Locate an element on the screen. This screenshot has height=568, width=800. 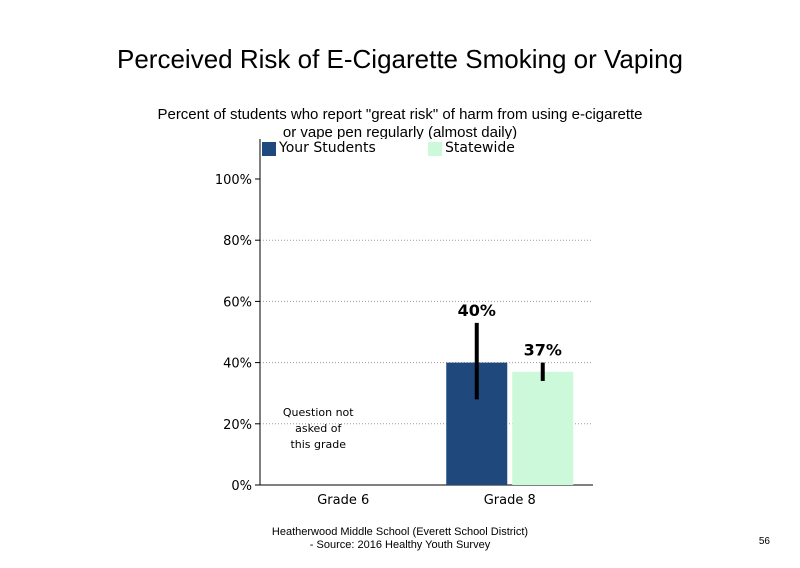
legend-swatch-your-students is located at coordinates (269, 149).